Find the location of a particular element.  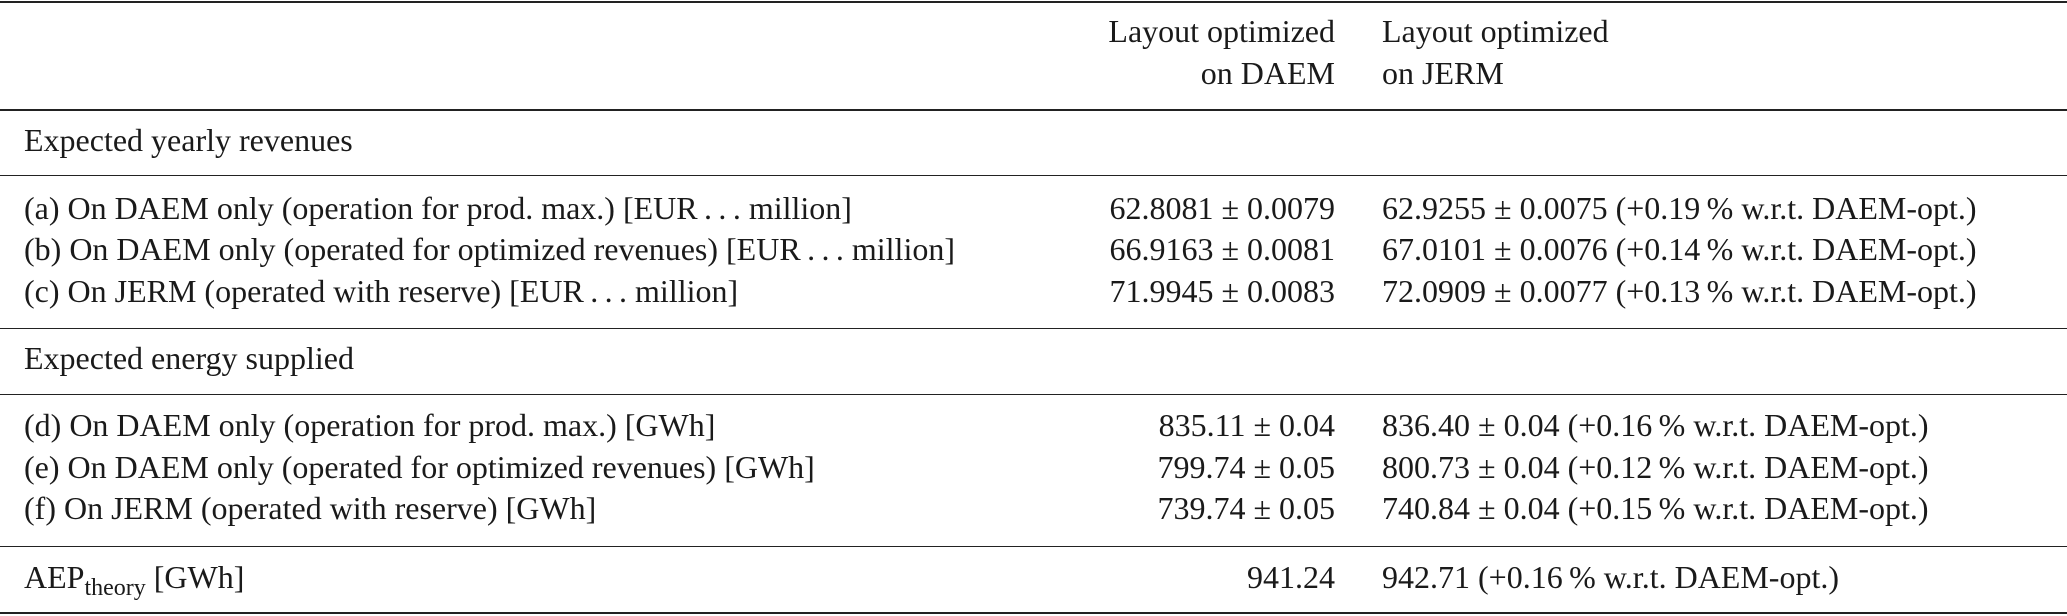

row-f-jerm: 740.84 ± 0.04 (+0.15 % w.r.t. DAEM-opt.) is located at coordinates (1655, 508).